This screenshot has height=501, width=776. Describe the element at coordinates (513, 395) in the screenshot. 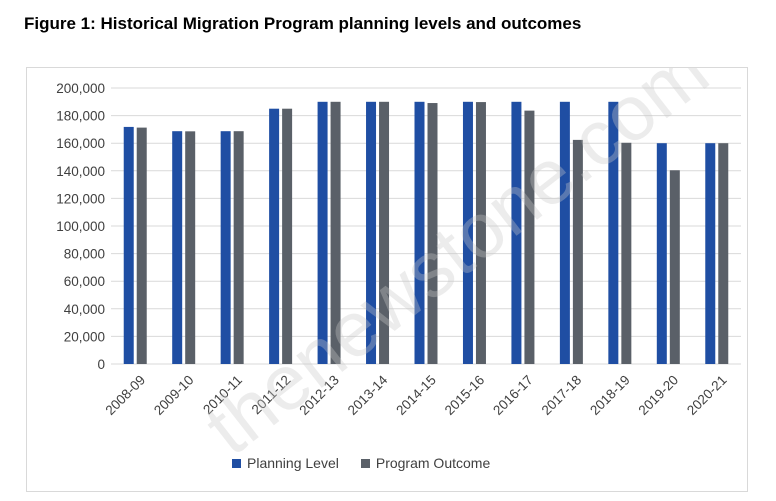

I see `x-tick-label: 2016-17` at that location.